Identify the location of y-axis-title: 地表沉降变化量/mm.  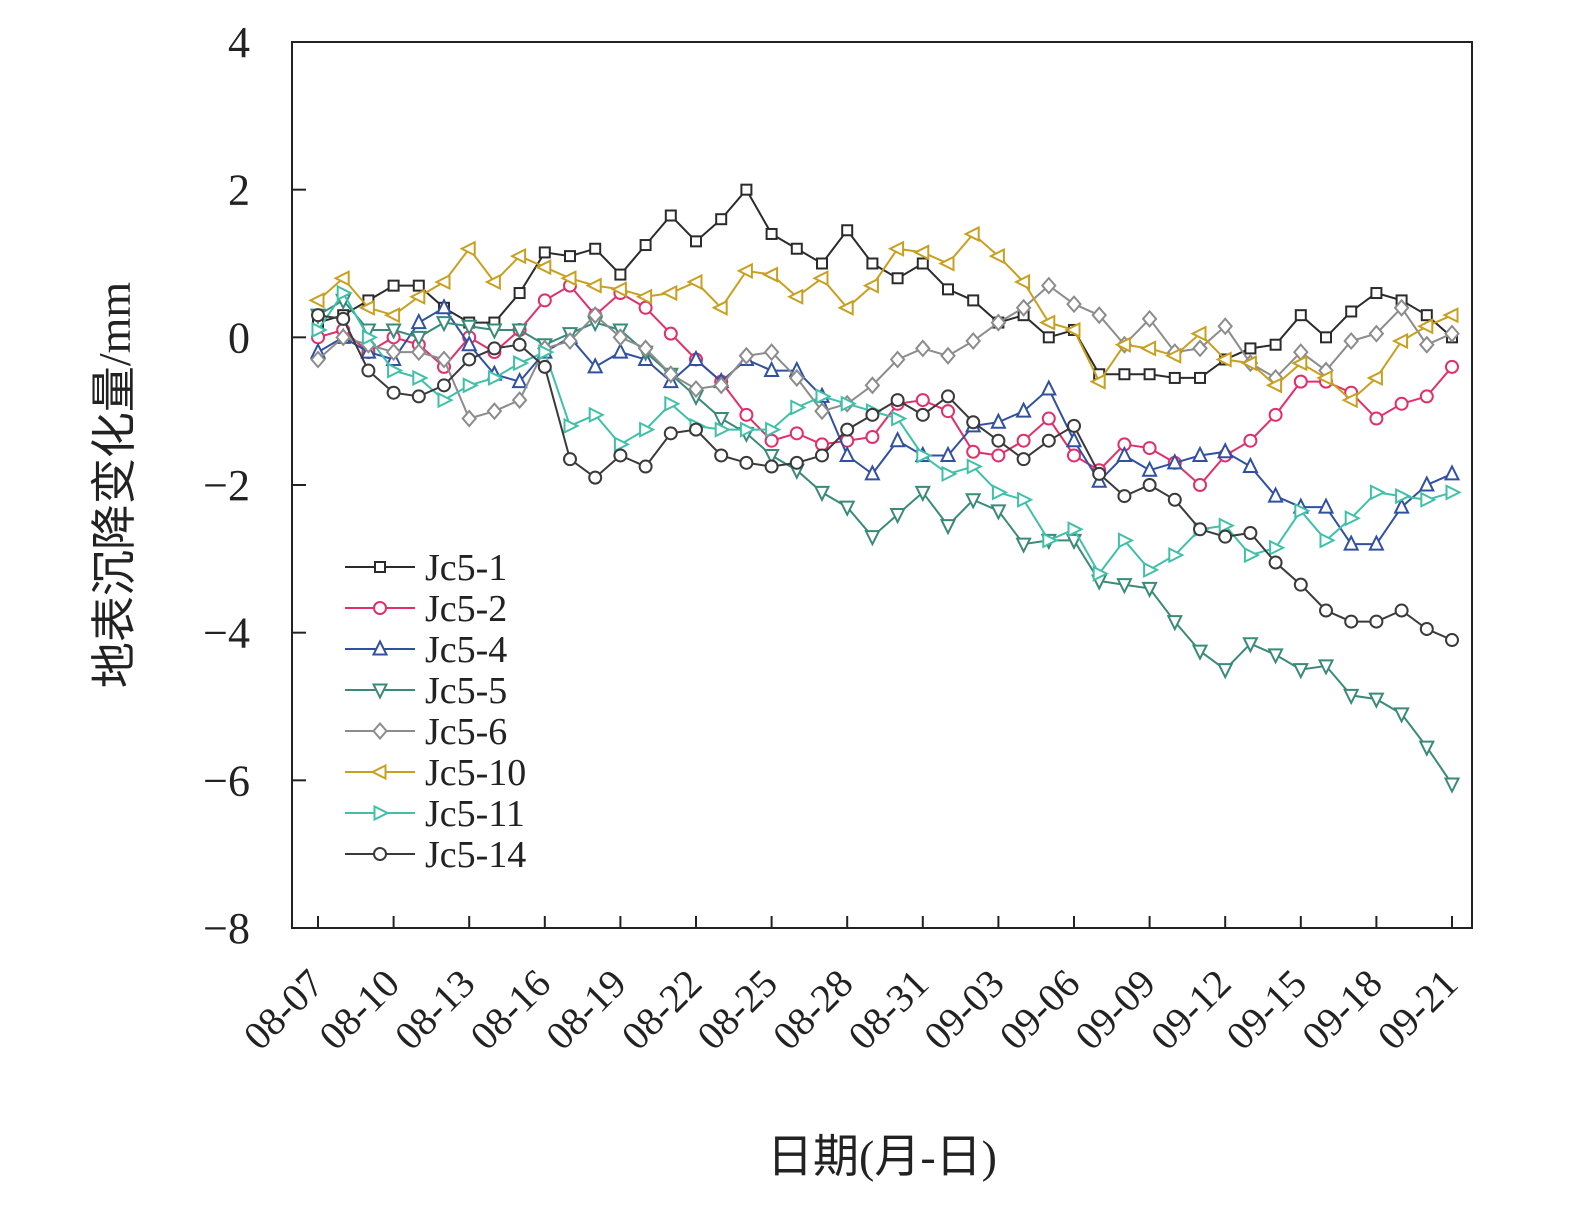
(114, 485).